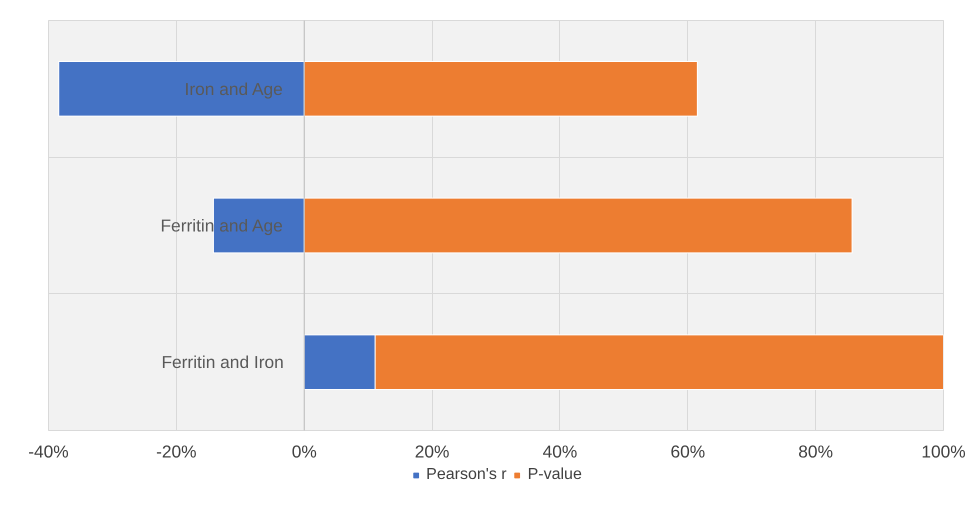  Describe the element at coordinates (233, 88) in the screenshot. I see `y-tick-label: Iron and Age` at that location.